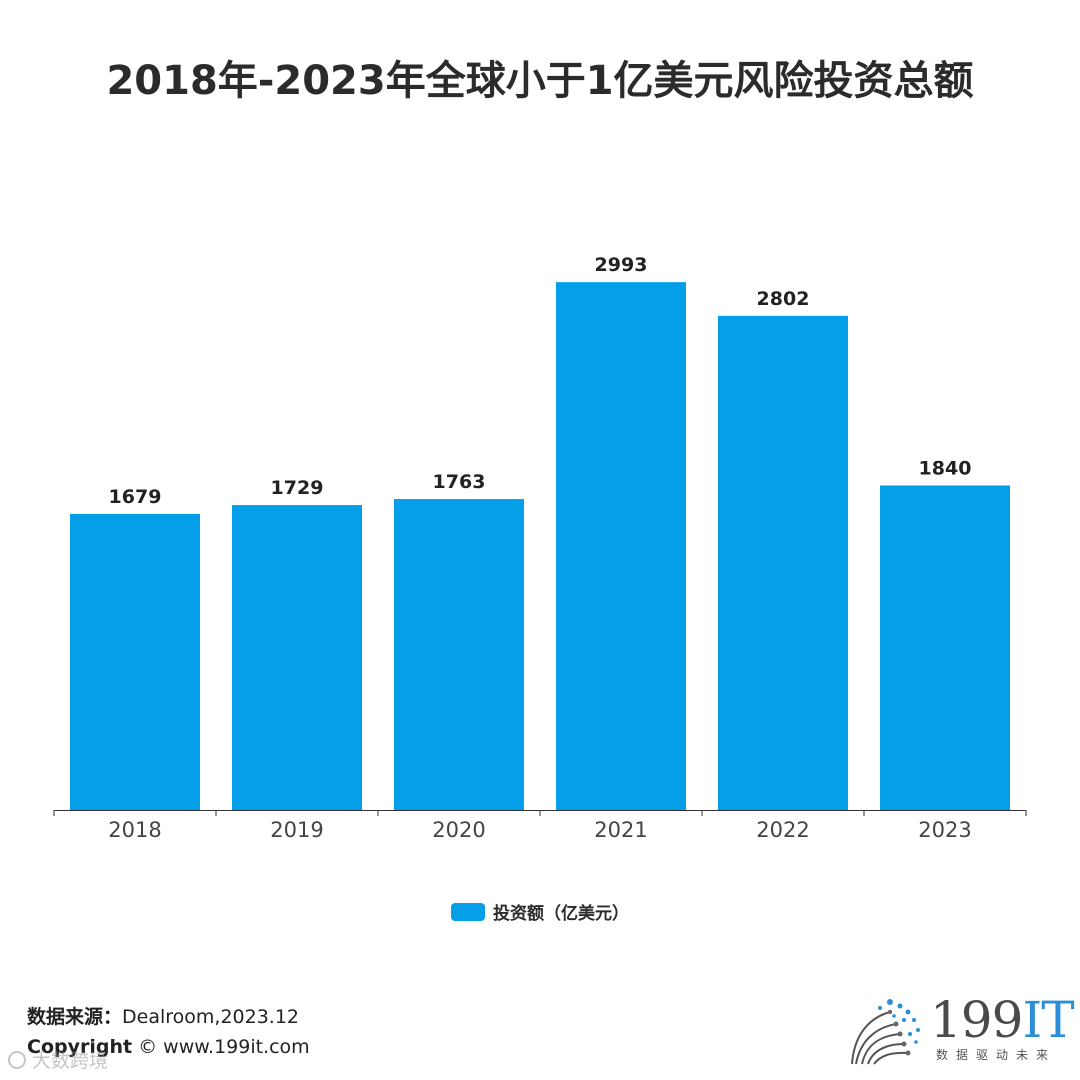 The image size is (1080, 1080). I want to click on bar-2018, so click(135, 661).